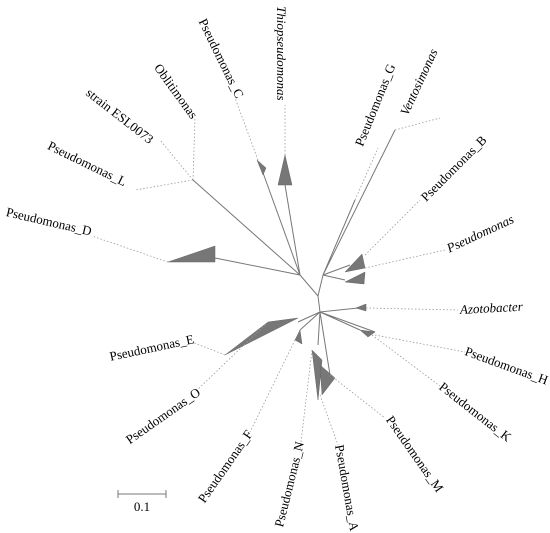 The width and height of the screenshot is (550, 533). Describe the element at coordinates (221, 58) in the screenshot. I see `taxon-label: Pseudomonas_C` at that location.